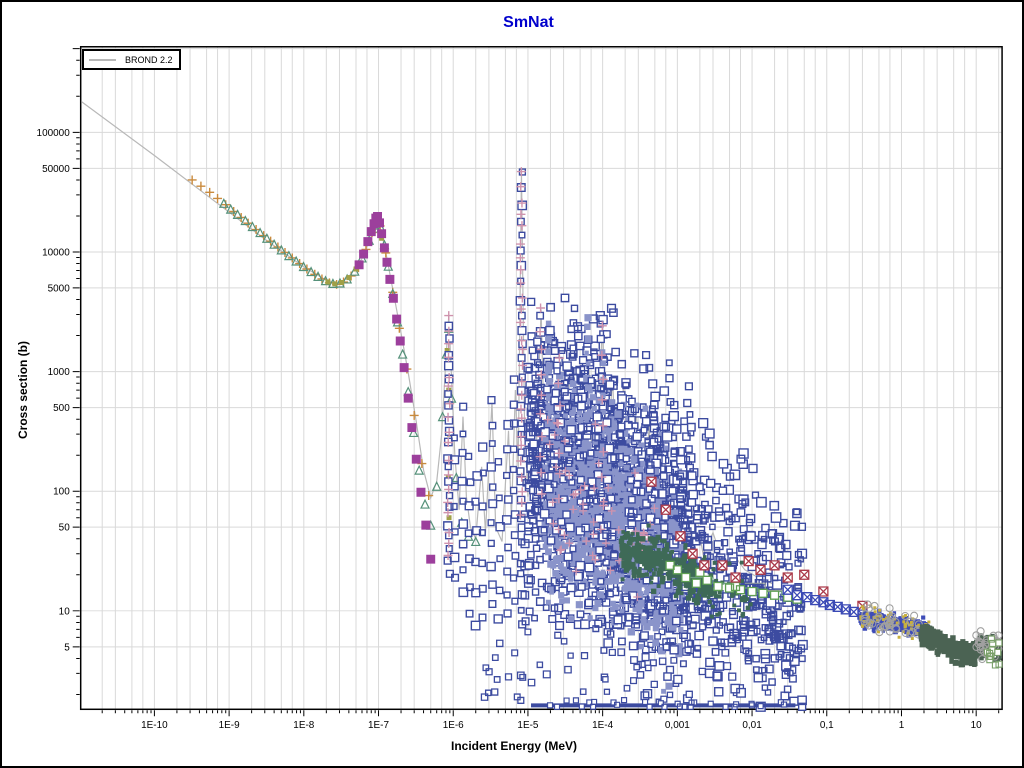 The image size is (1024, 768). What do you see at coordinates (59, 372) in the screenshot?
I see `y-tick-label: 1000` at bounding box center [59, 372].